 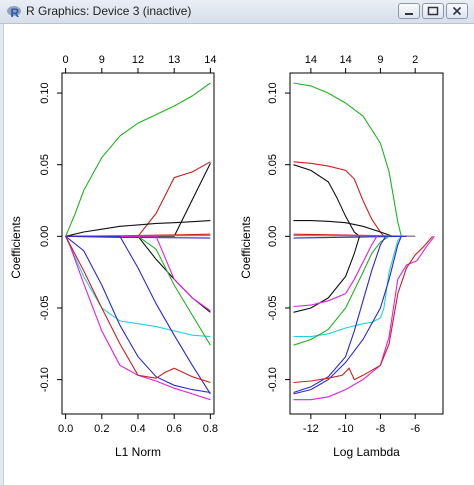 I want to click on close-button, so click(x=457, y=11).